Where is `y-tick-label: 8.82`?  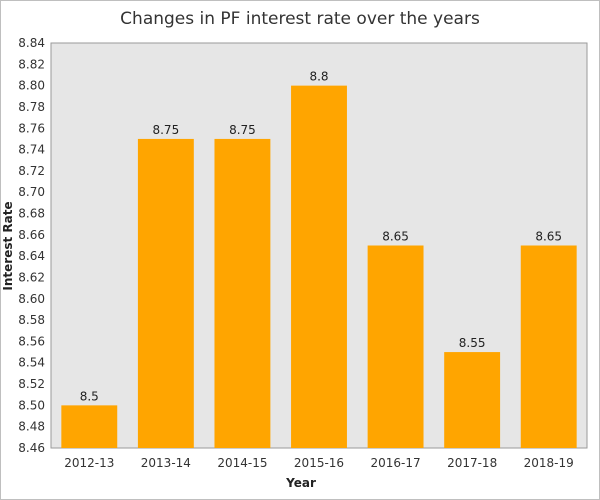
y-tick-label: 8.82 is located at coordinates (31, 64).